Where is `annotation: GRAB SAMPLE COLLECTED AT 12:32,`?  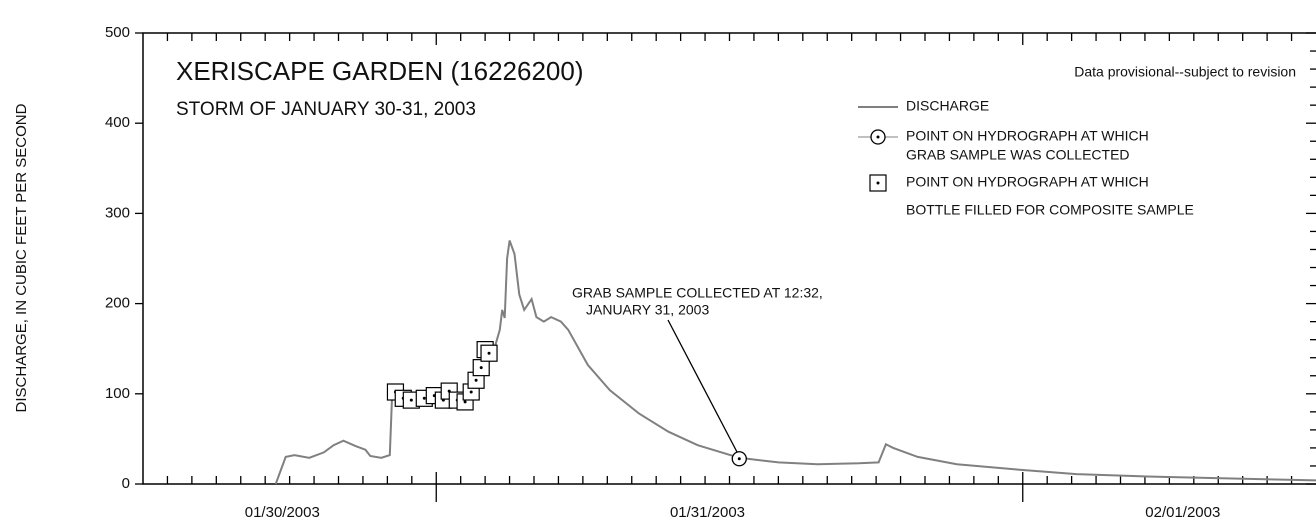 annotation: GRAB SAMPLE COLLECTED AT 12:32, is located at coordinates (697, 293).